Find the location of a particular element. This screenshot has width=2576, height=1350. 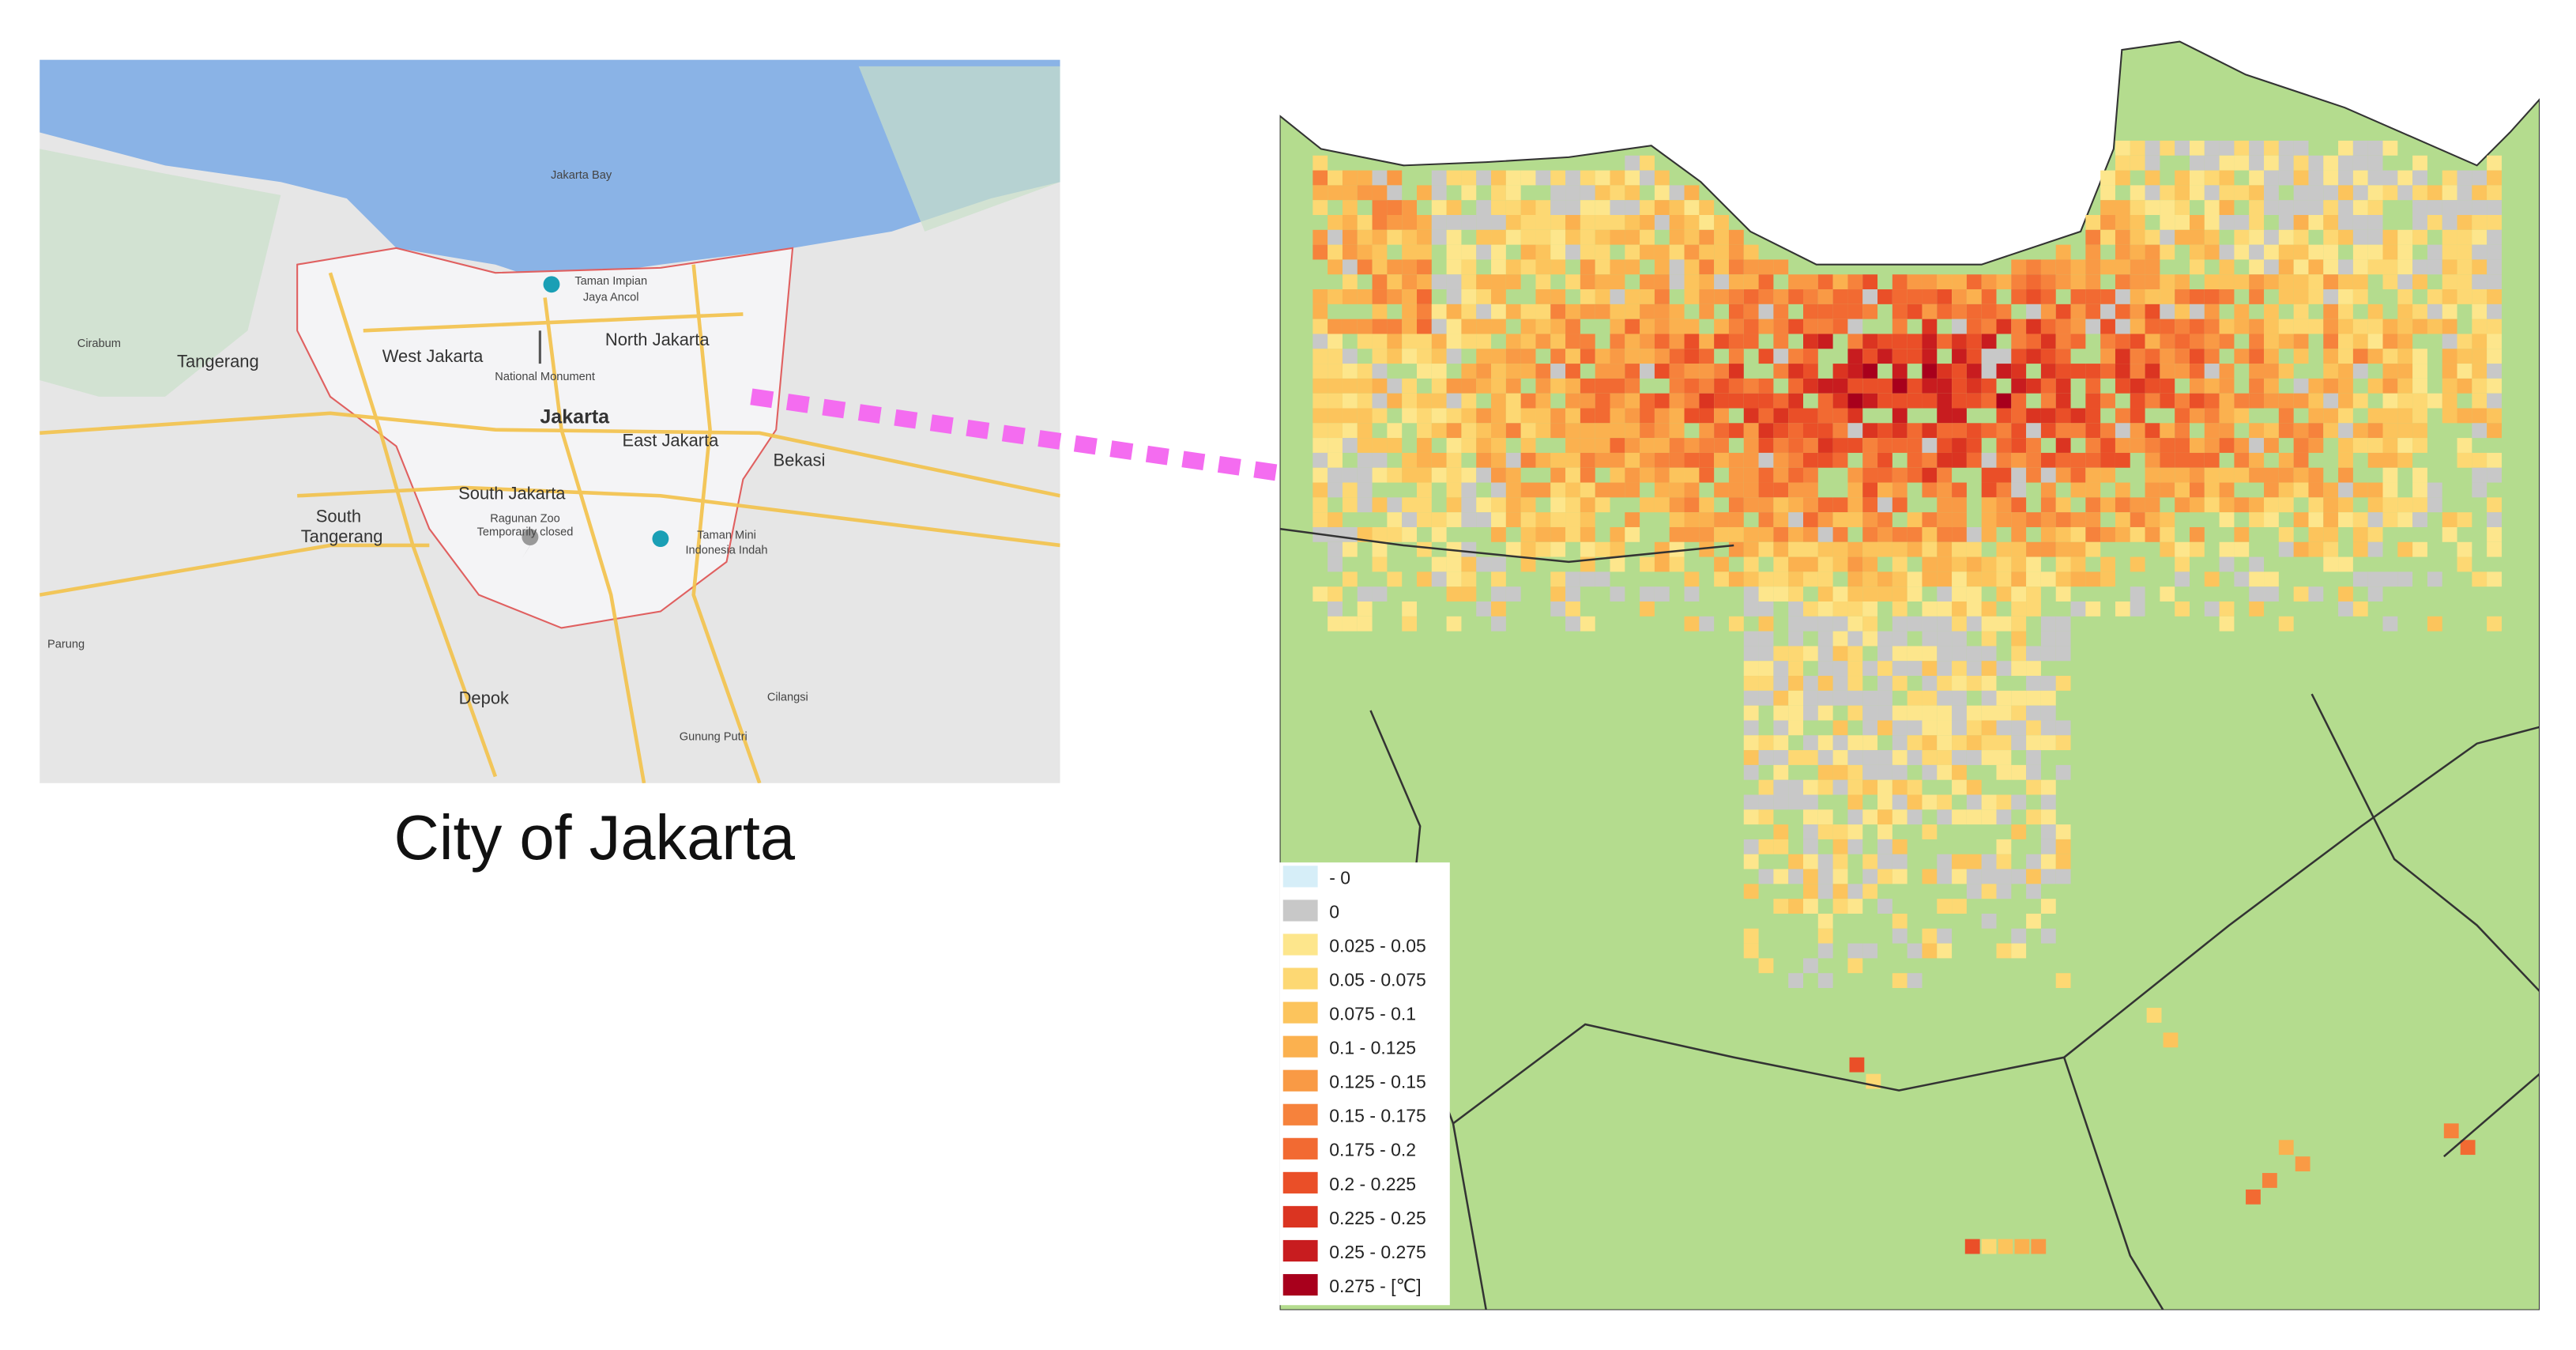

legend-label: 0.075 - 0.1 is located at coordinates (1372, 1014).